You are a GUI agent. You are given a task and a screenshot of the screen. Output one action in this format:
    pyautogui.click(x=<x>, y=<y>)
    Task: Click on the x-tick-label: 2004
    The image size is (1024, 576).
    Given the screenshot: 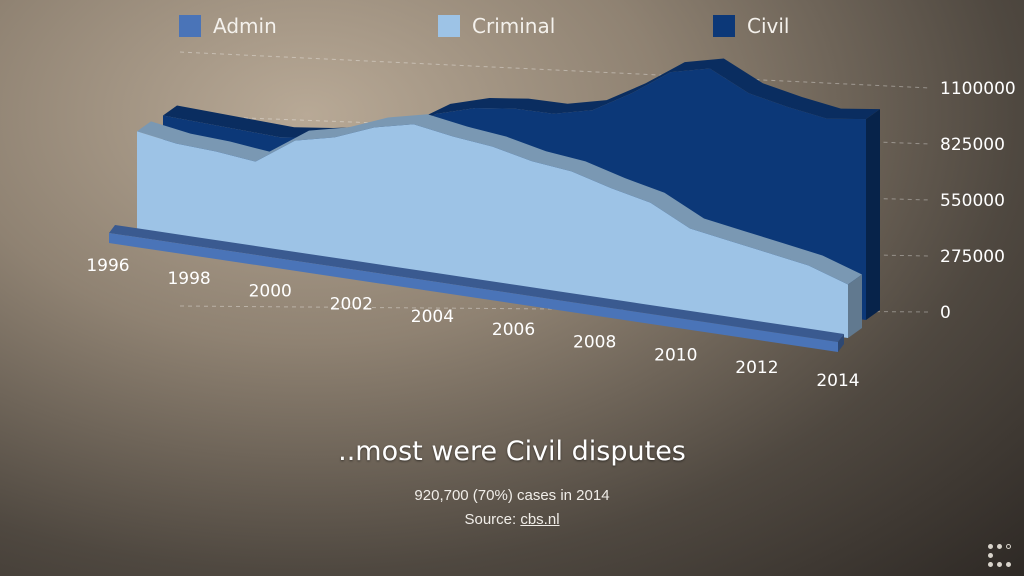 What is the action you would take?
    pyautogui.click(x=432, y=317)
    